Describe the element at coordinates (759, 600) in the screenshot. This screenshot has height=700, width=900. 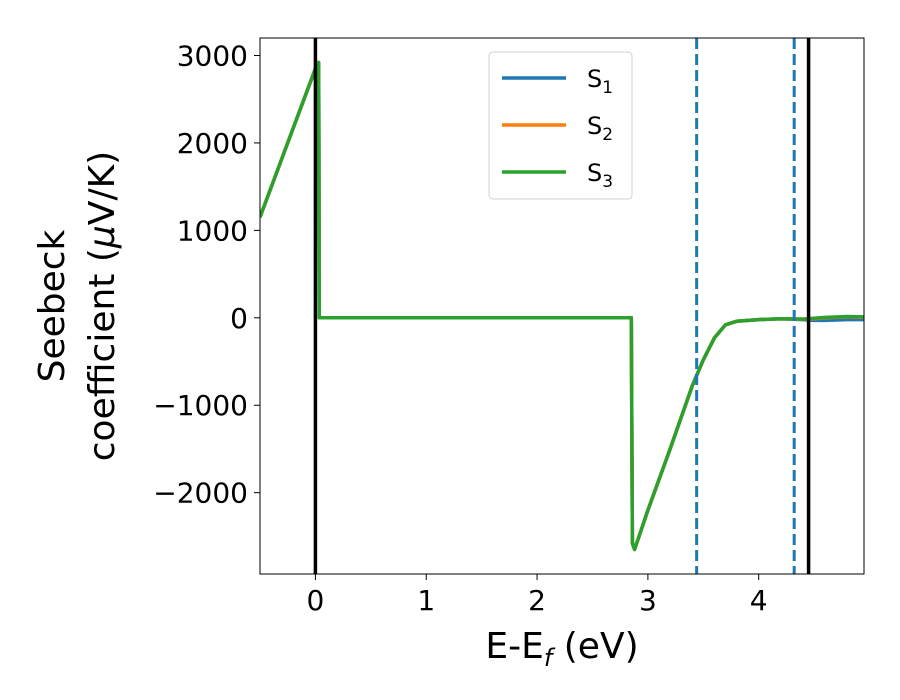
I see `x-tick-label: 4` at that location.